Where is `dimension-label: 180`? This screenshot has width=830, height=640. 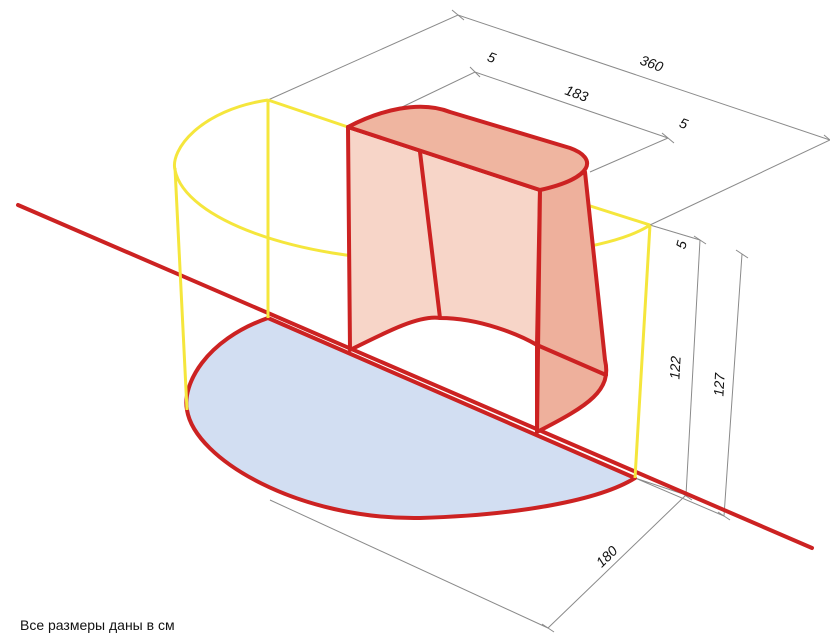 dimension-label: 180 is located at coordinates (607, 556).